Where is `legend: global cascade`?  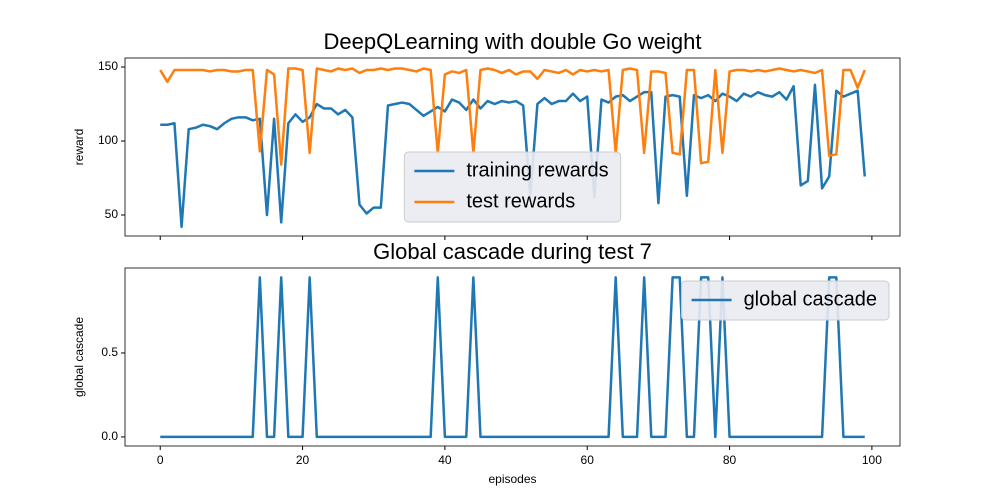
legend: global cascade is located at coordinates (785, 300).